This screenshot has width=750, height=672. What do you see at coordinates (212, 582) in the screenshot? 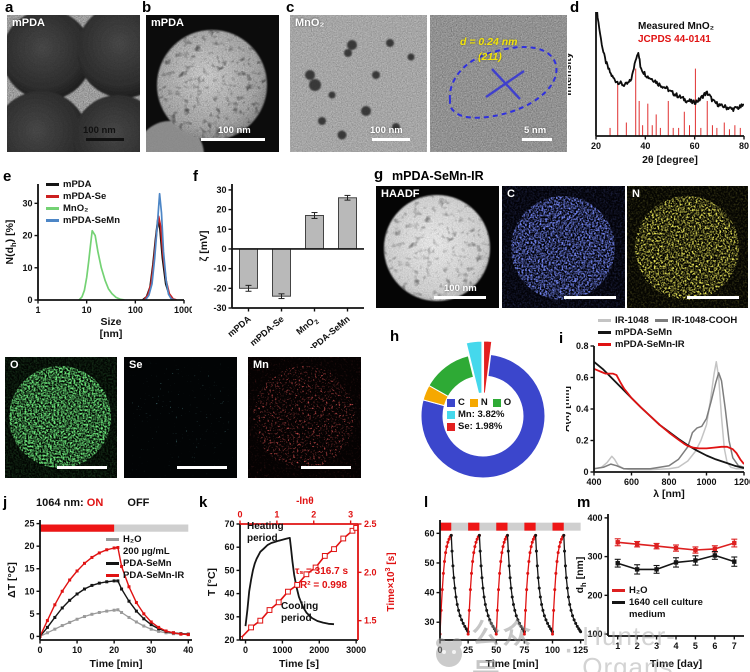
I see `svg-text: T [°C]` at bounding box center [212, 582].